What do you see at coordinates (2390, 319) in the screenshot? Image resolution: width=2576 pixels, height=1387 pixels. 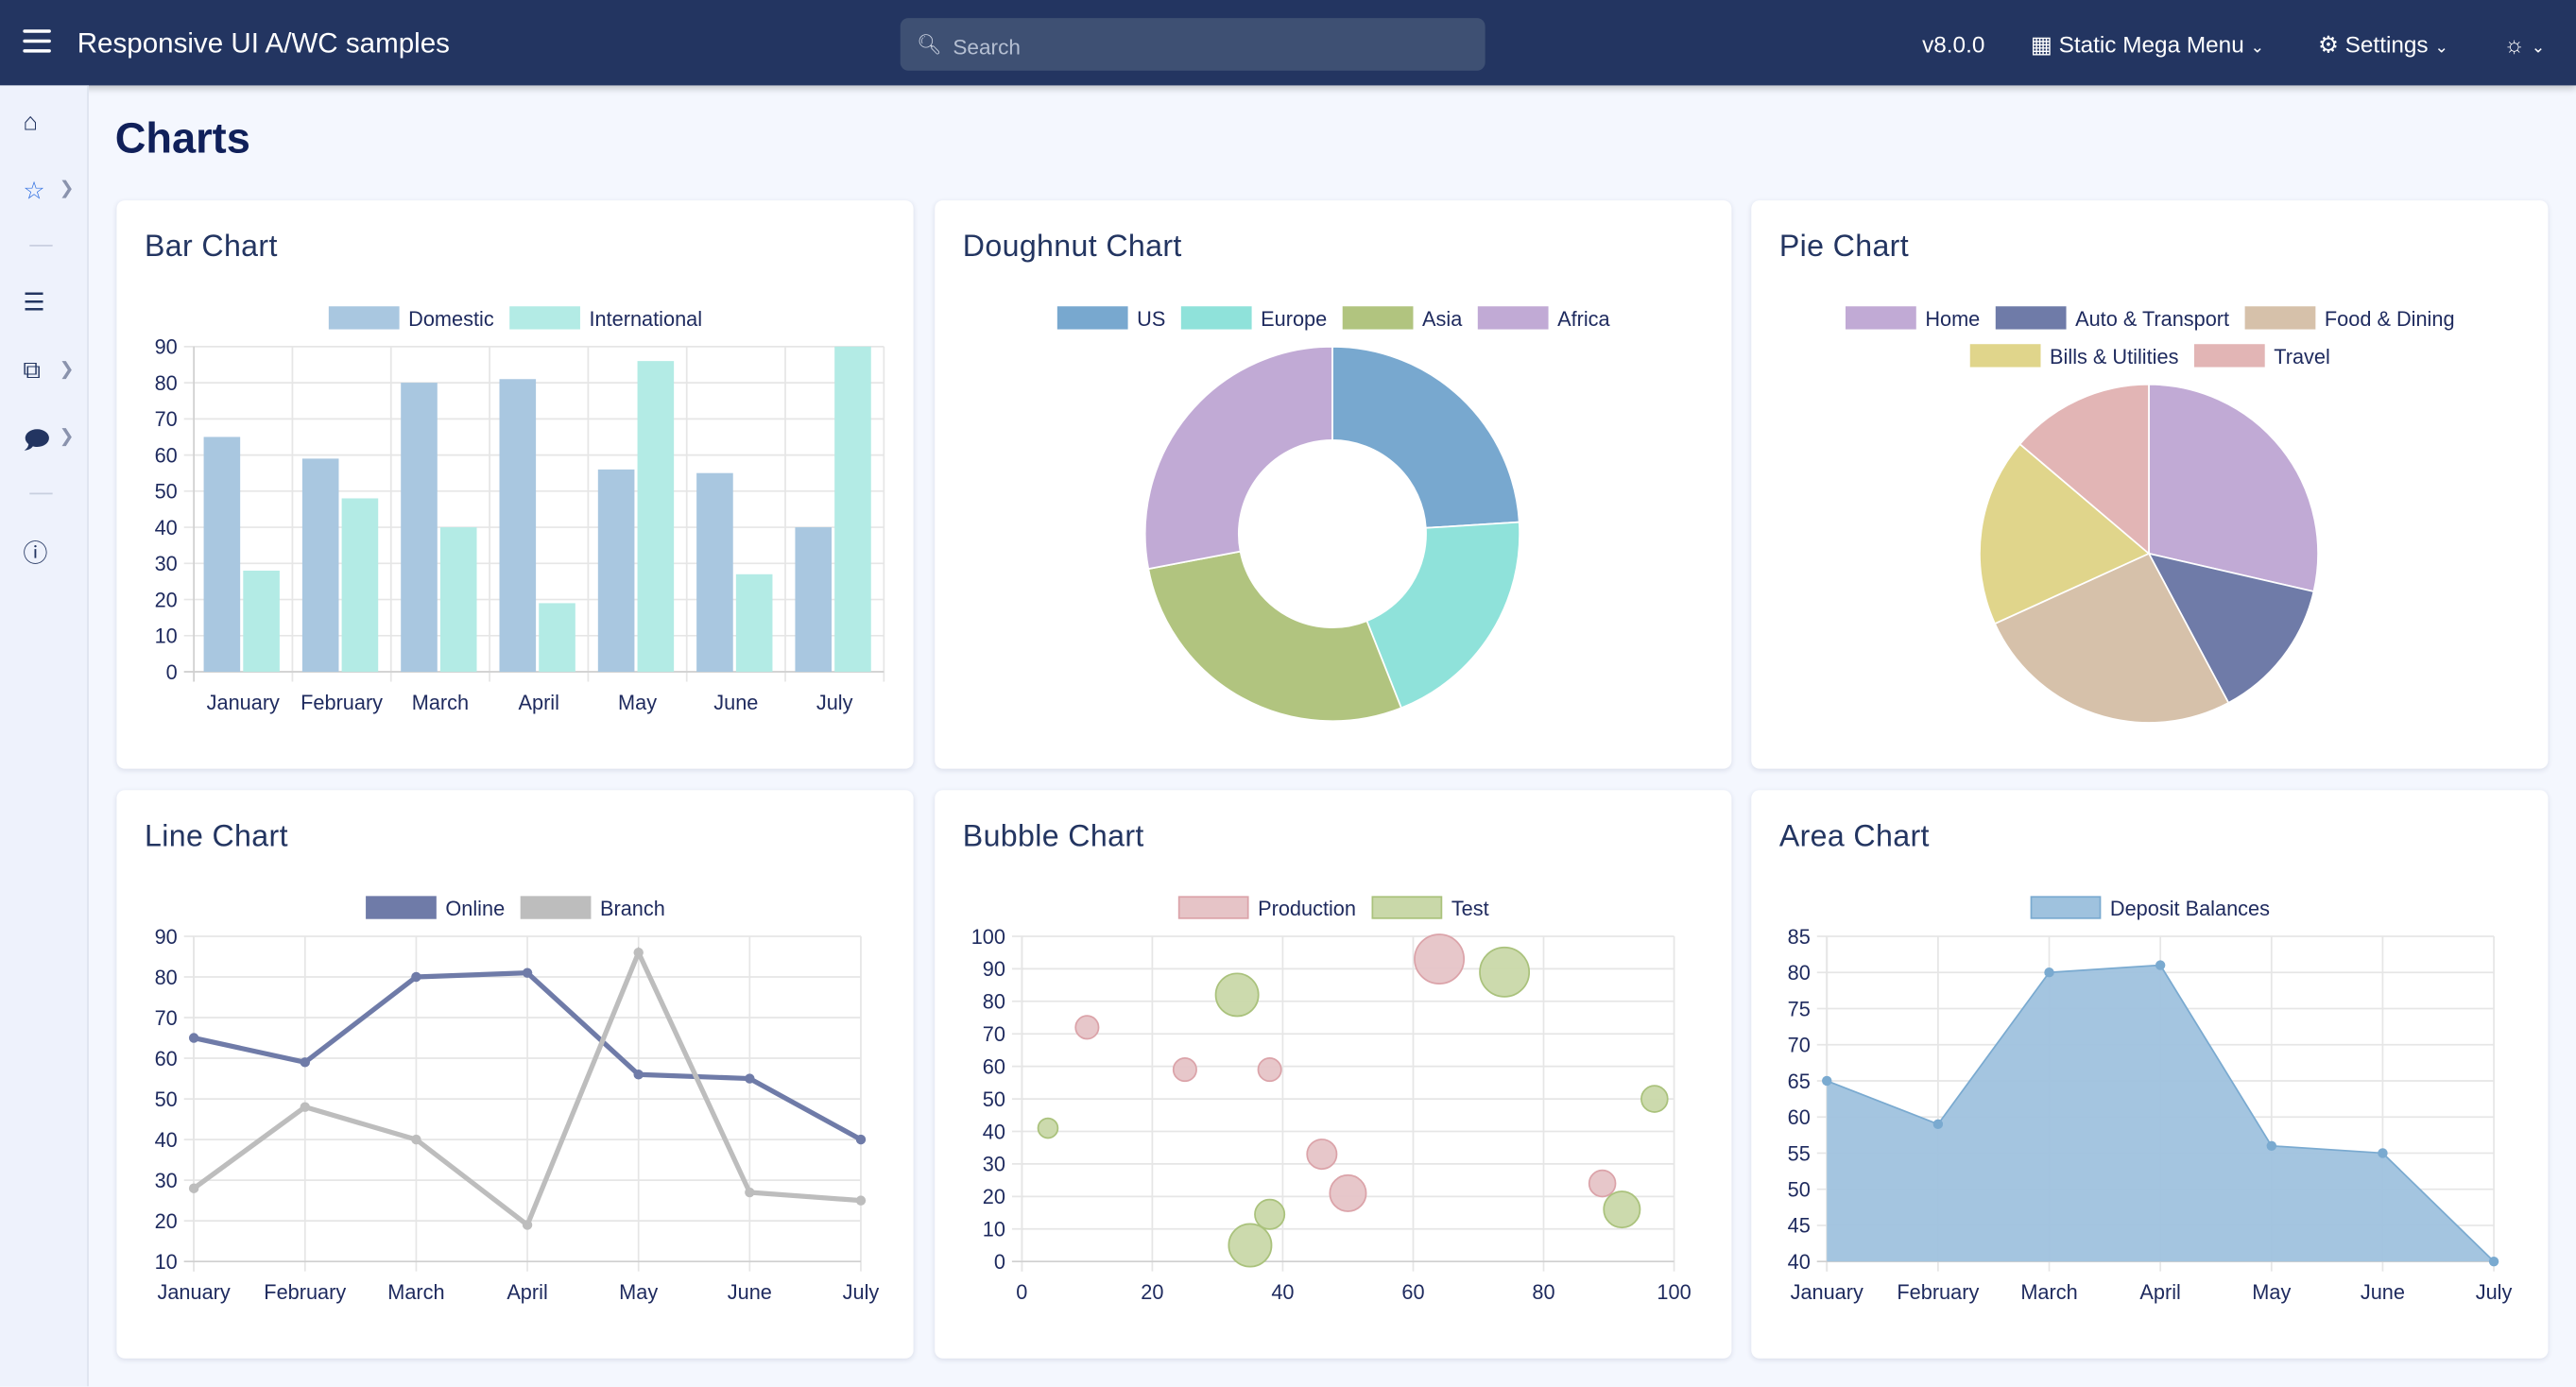 I see `legend-label: Food & Dining` at bounding box center [2390, 319].